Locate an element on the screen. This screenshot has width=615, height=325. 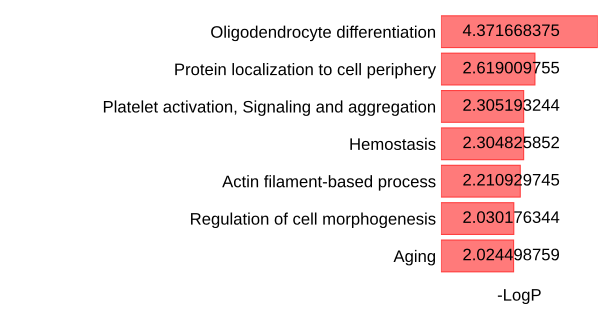
y-tick-label: Protein localization to cell periphery is located at coordinates (305, 71).